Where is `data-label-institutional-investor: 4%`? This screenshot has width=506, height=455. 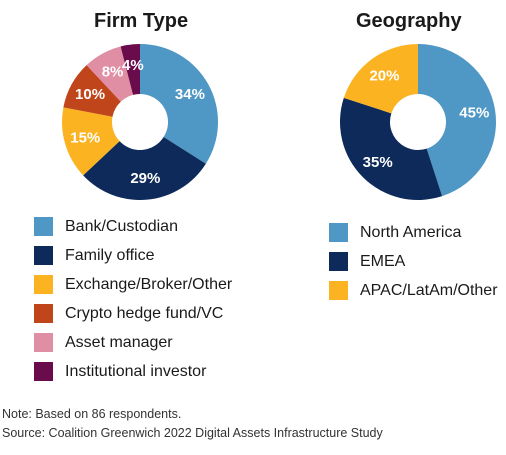 data-label-institutional-investor: 4% is located at coordinates (133, 65).